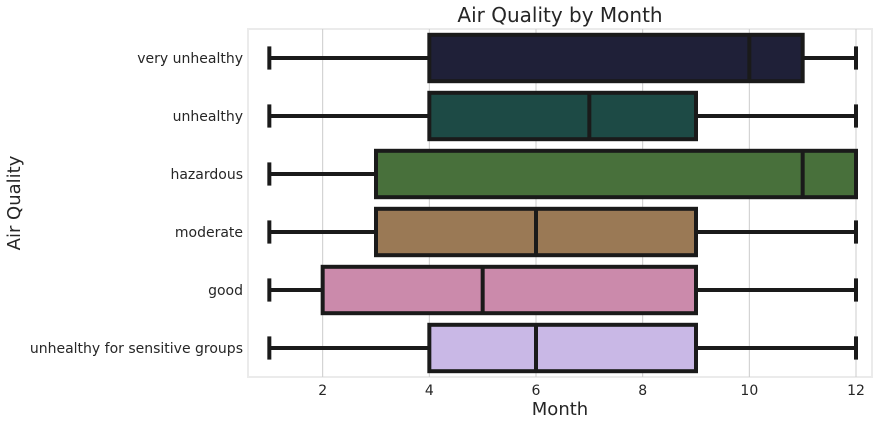 The height and width of the screenshot is (424, 880). I want to click on x-tick-label-8: 8, so click(642, 391).